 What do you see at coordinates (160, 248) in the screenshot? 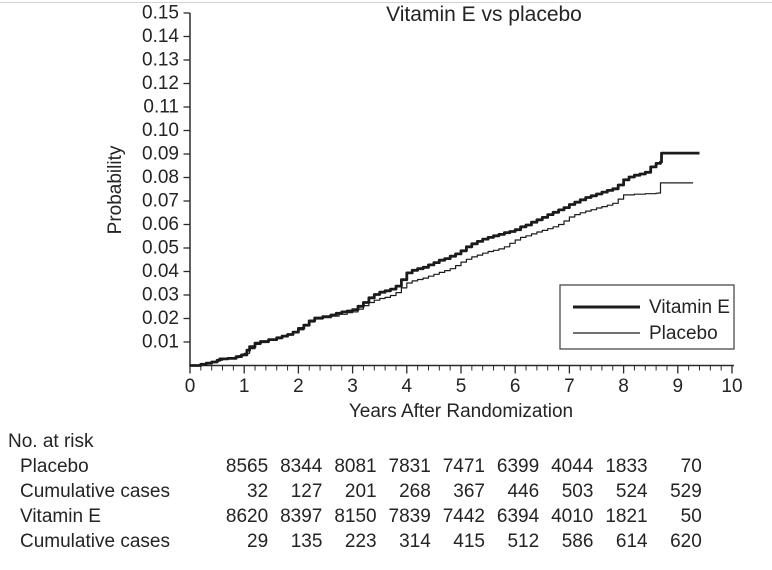
I see `y-tick-label: 0.05` at bounding box center [160, 248].